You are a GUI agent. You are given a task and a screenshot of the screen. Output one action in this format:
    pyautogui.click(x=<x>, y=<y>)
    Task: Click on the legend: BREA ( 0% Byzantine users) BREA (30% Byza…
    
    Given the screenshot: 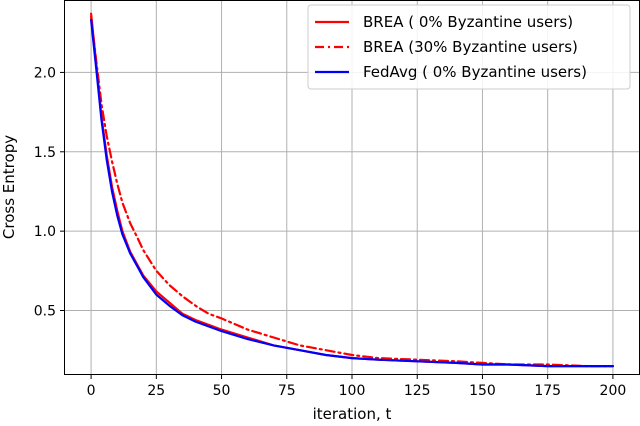 What is the action you would take?
    pyautogui.click(x=469, y=47)
    